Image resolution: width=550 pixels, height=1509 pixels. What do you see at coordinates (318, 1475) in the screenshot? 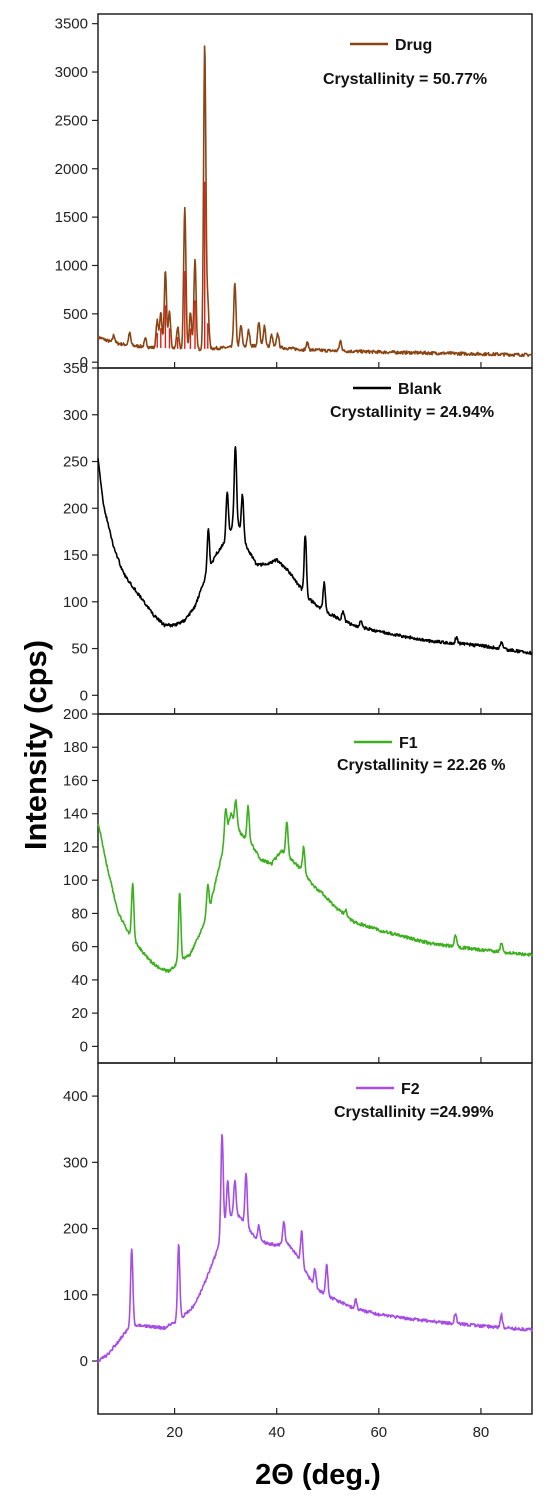
I see `x-axis-title: 2Θ (deg.)` at bounding box center [318, 1475].